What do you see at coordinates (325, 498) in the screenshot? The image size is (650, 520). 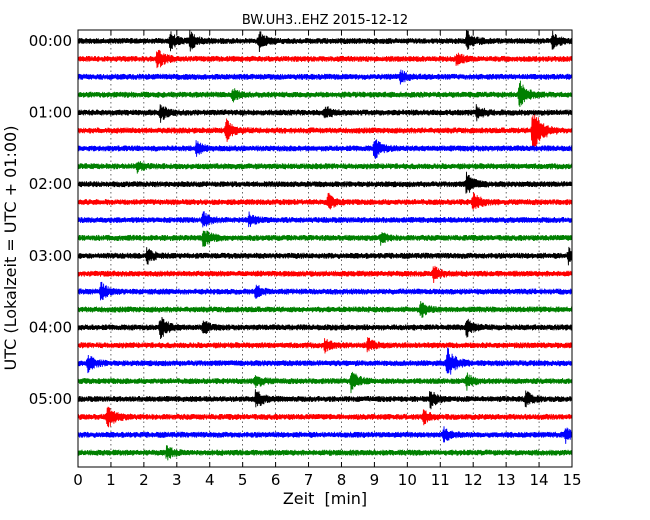 I see `x-axis-label: Zeit [min]` at bounding box center [325, 498].